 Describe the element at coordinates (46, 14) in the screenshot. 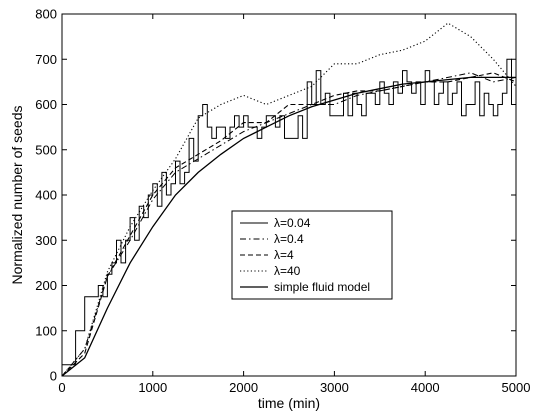

I see `y-tick-label: 800` at that location.